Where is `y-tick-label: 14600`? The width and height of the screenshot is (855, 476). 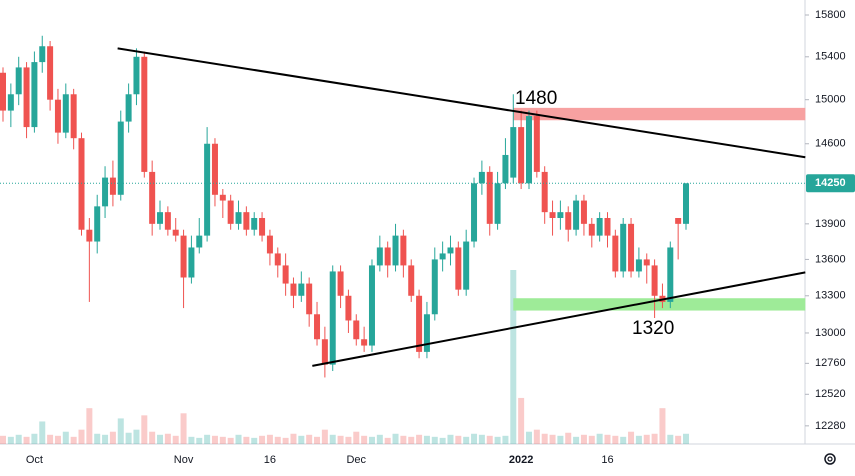
y-tick-label: 14600 is located at coordinates (830, 144).